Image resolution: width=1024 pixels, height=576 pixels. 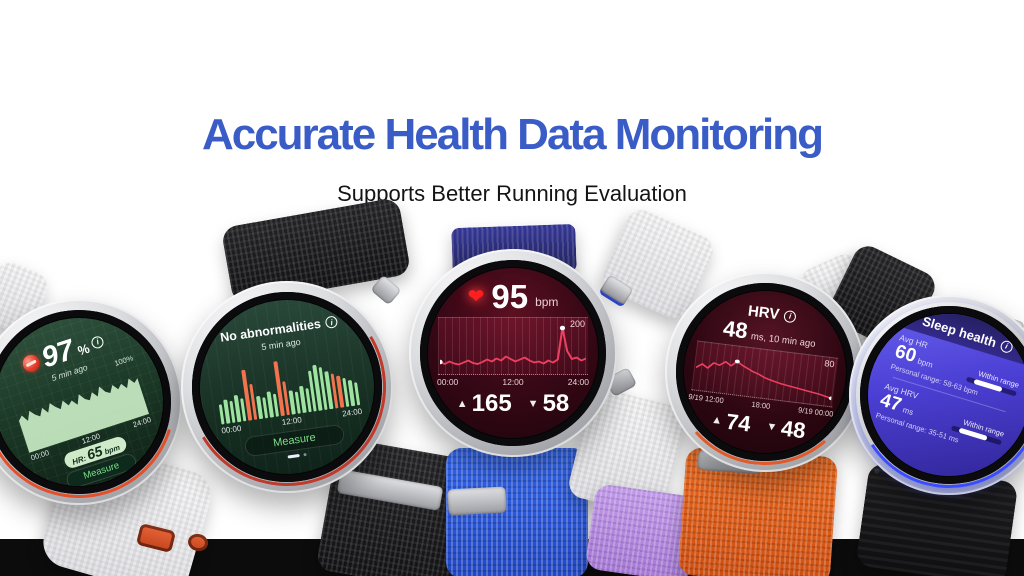 I want to click on hr-ymax-label: 200, so click(x=577, y=324).